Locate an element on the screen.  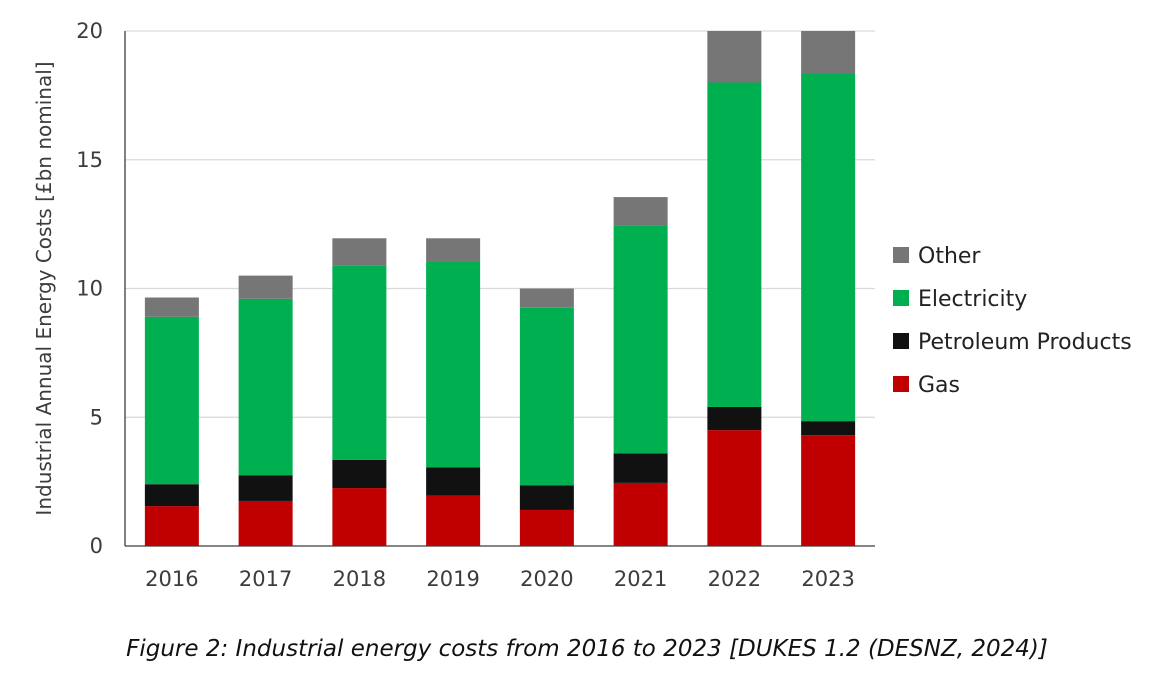
y-tick-labels: 0 5 10 15 20 is located at coordinates (89, 288).